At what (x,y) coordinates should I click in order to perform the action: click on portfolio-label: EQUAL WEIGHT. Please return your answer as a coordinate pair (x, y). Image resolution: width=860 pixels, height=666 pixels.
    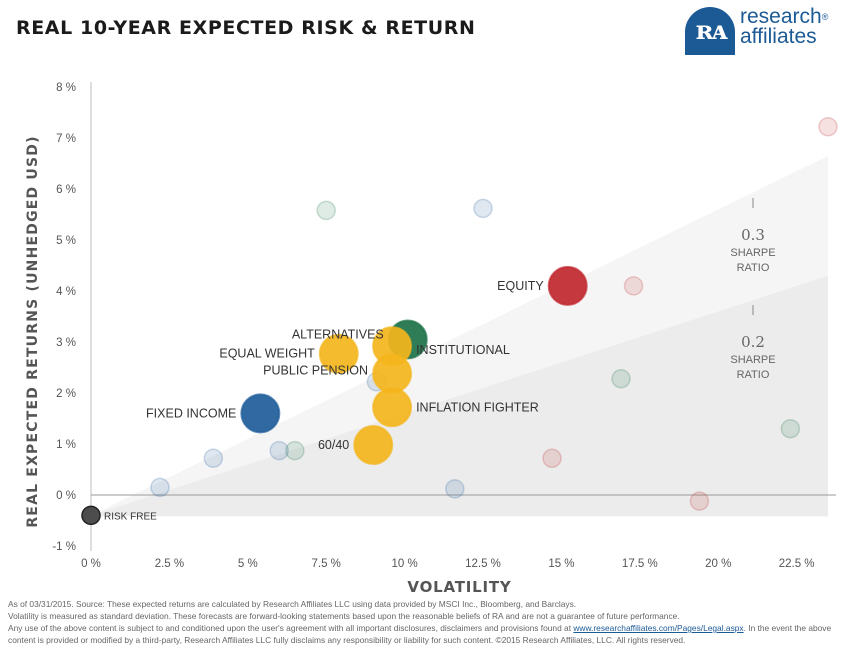
    Looking at the image, I should click on (267, 354).